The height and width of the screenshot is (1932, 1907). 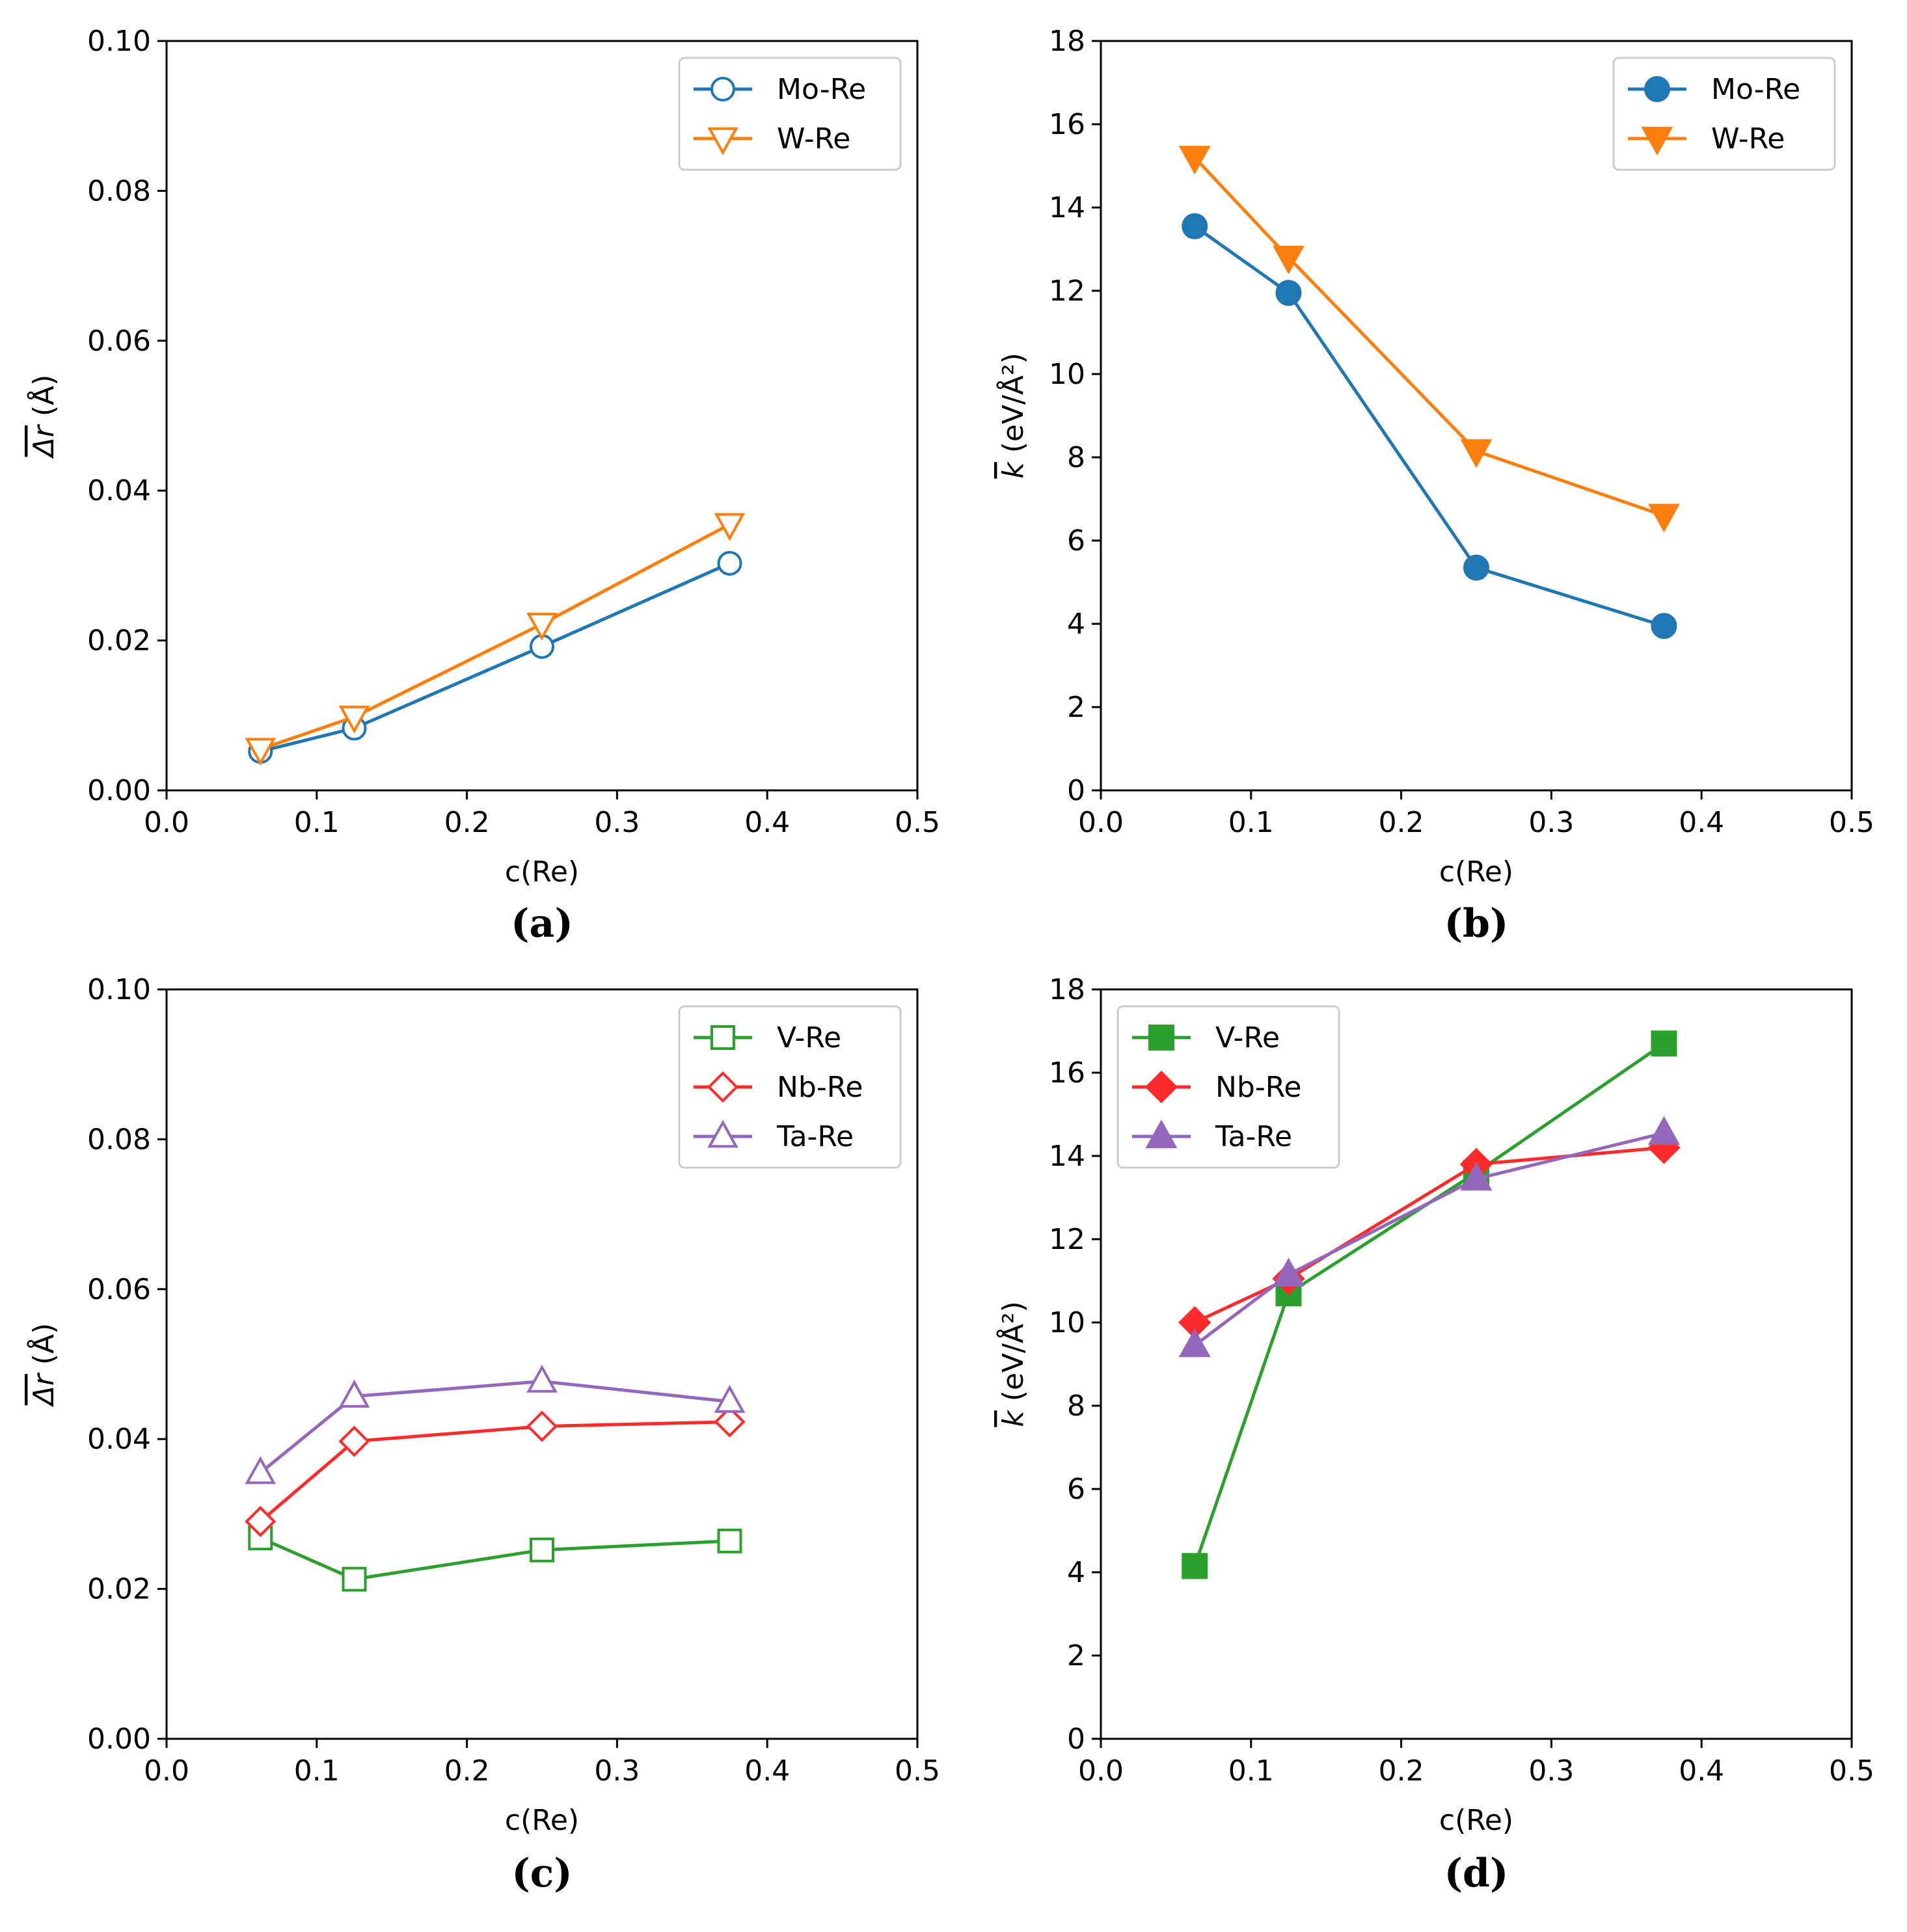 I want to click on legend-marker-Mo-Re, so click(x=1657, y=89).